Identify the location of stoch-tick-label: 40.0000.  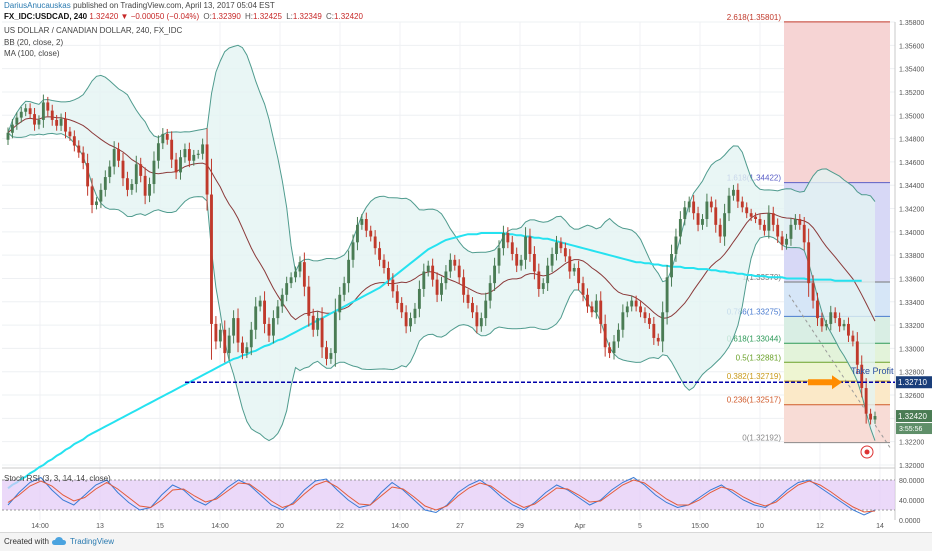
(911, 501).